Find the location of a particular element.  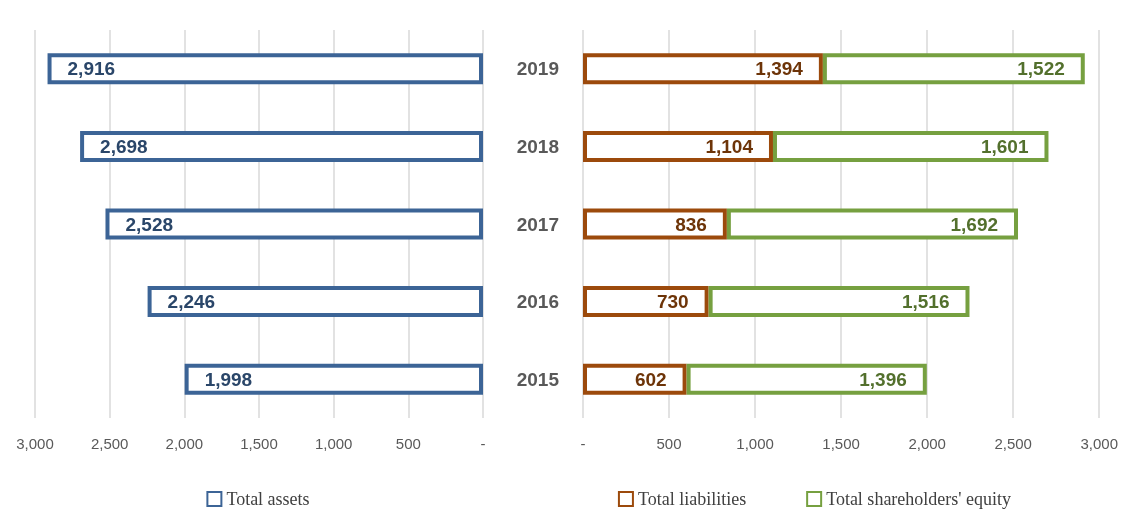

legend-label: Total assets is located at coordinates (268, 499).